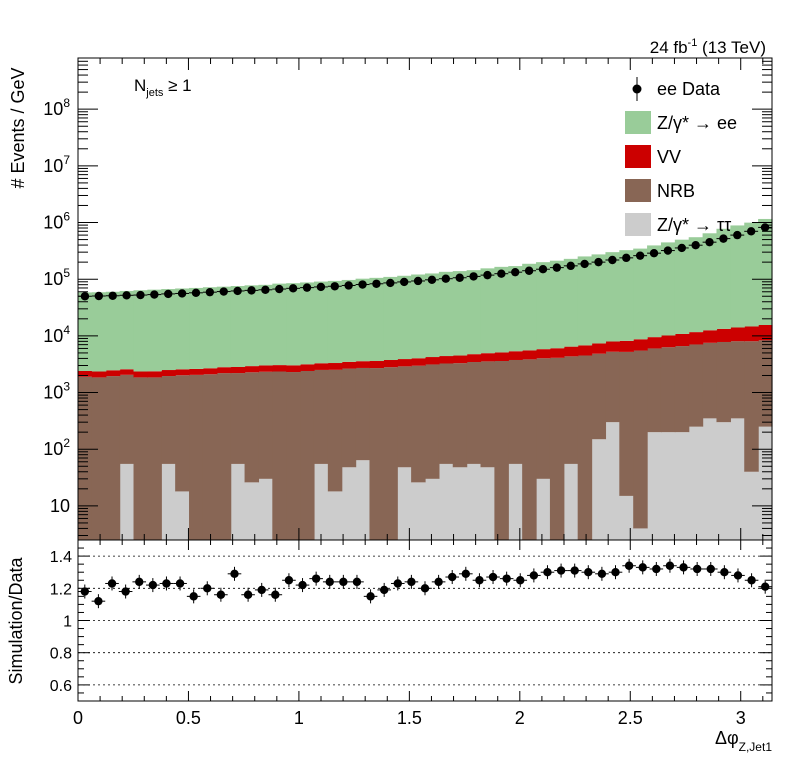  Describe the element at coordinates (299, 718) in the screenshot. I see `x-tick-label: 1` at that location.